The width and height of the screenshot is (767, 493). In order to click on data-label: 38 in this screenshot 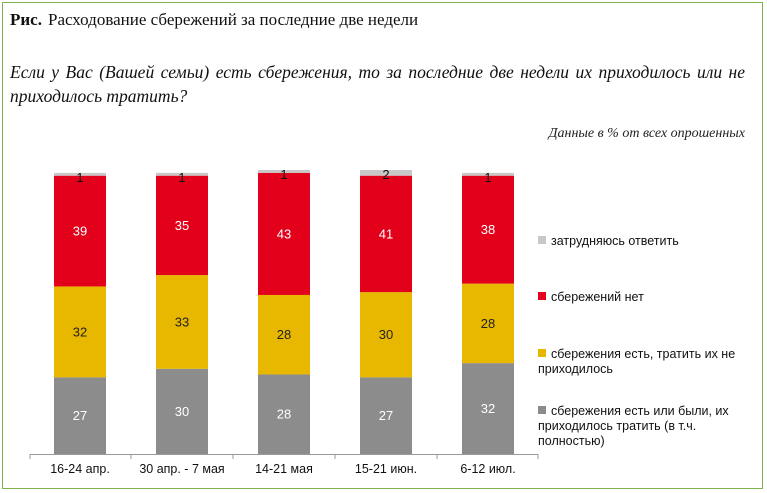, I will do `click(488, 229)`.